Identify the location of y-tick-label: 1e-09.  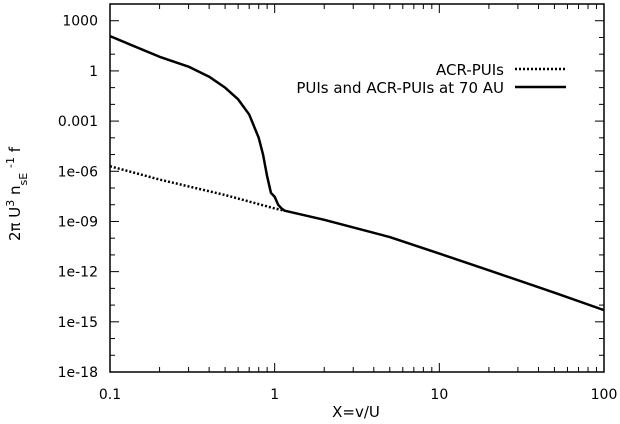
(78, 222).